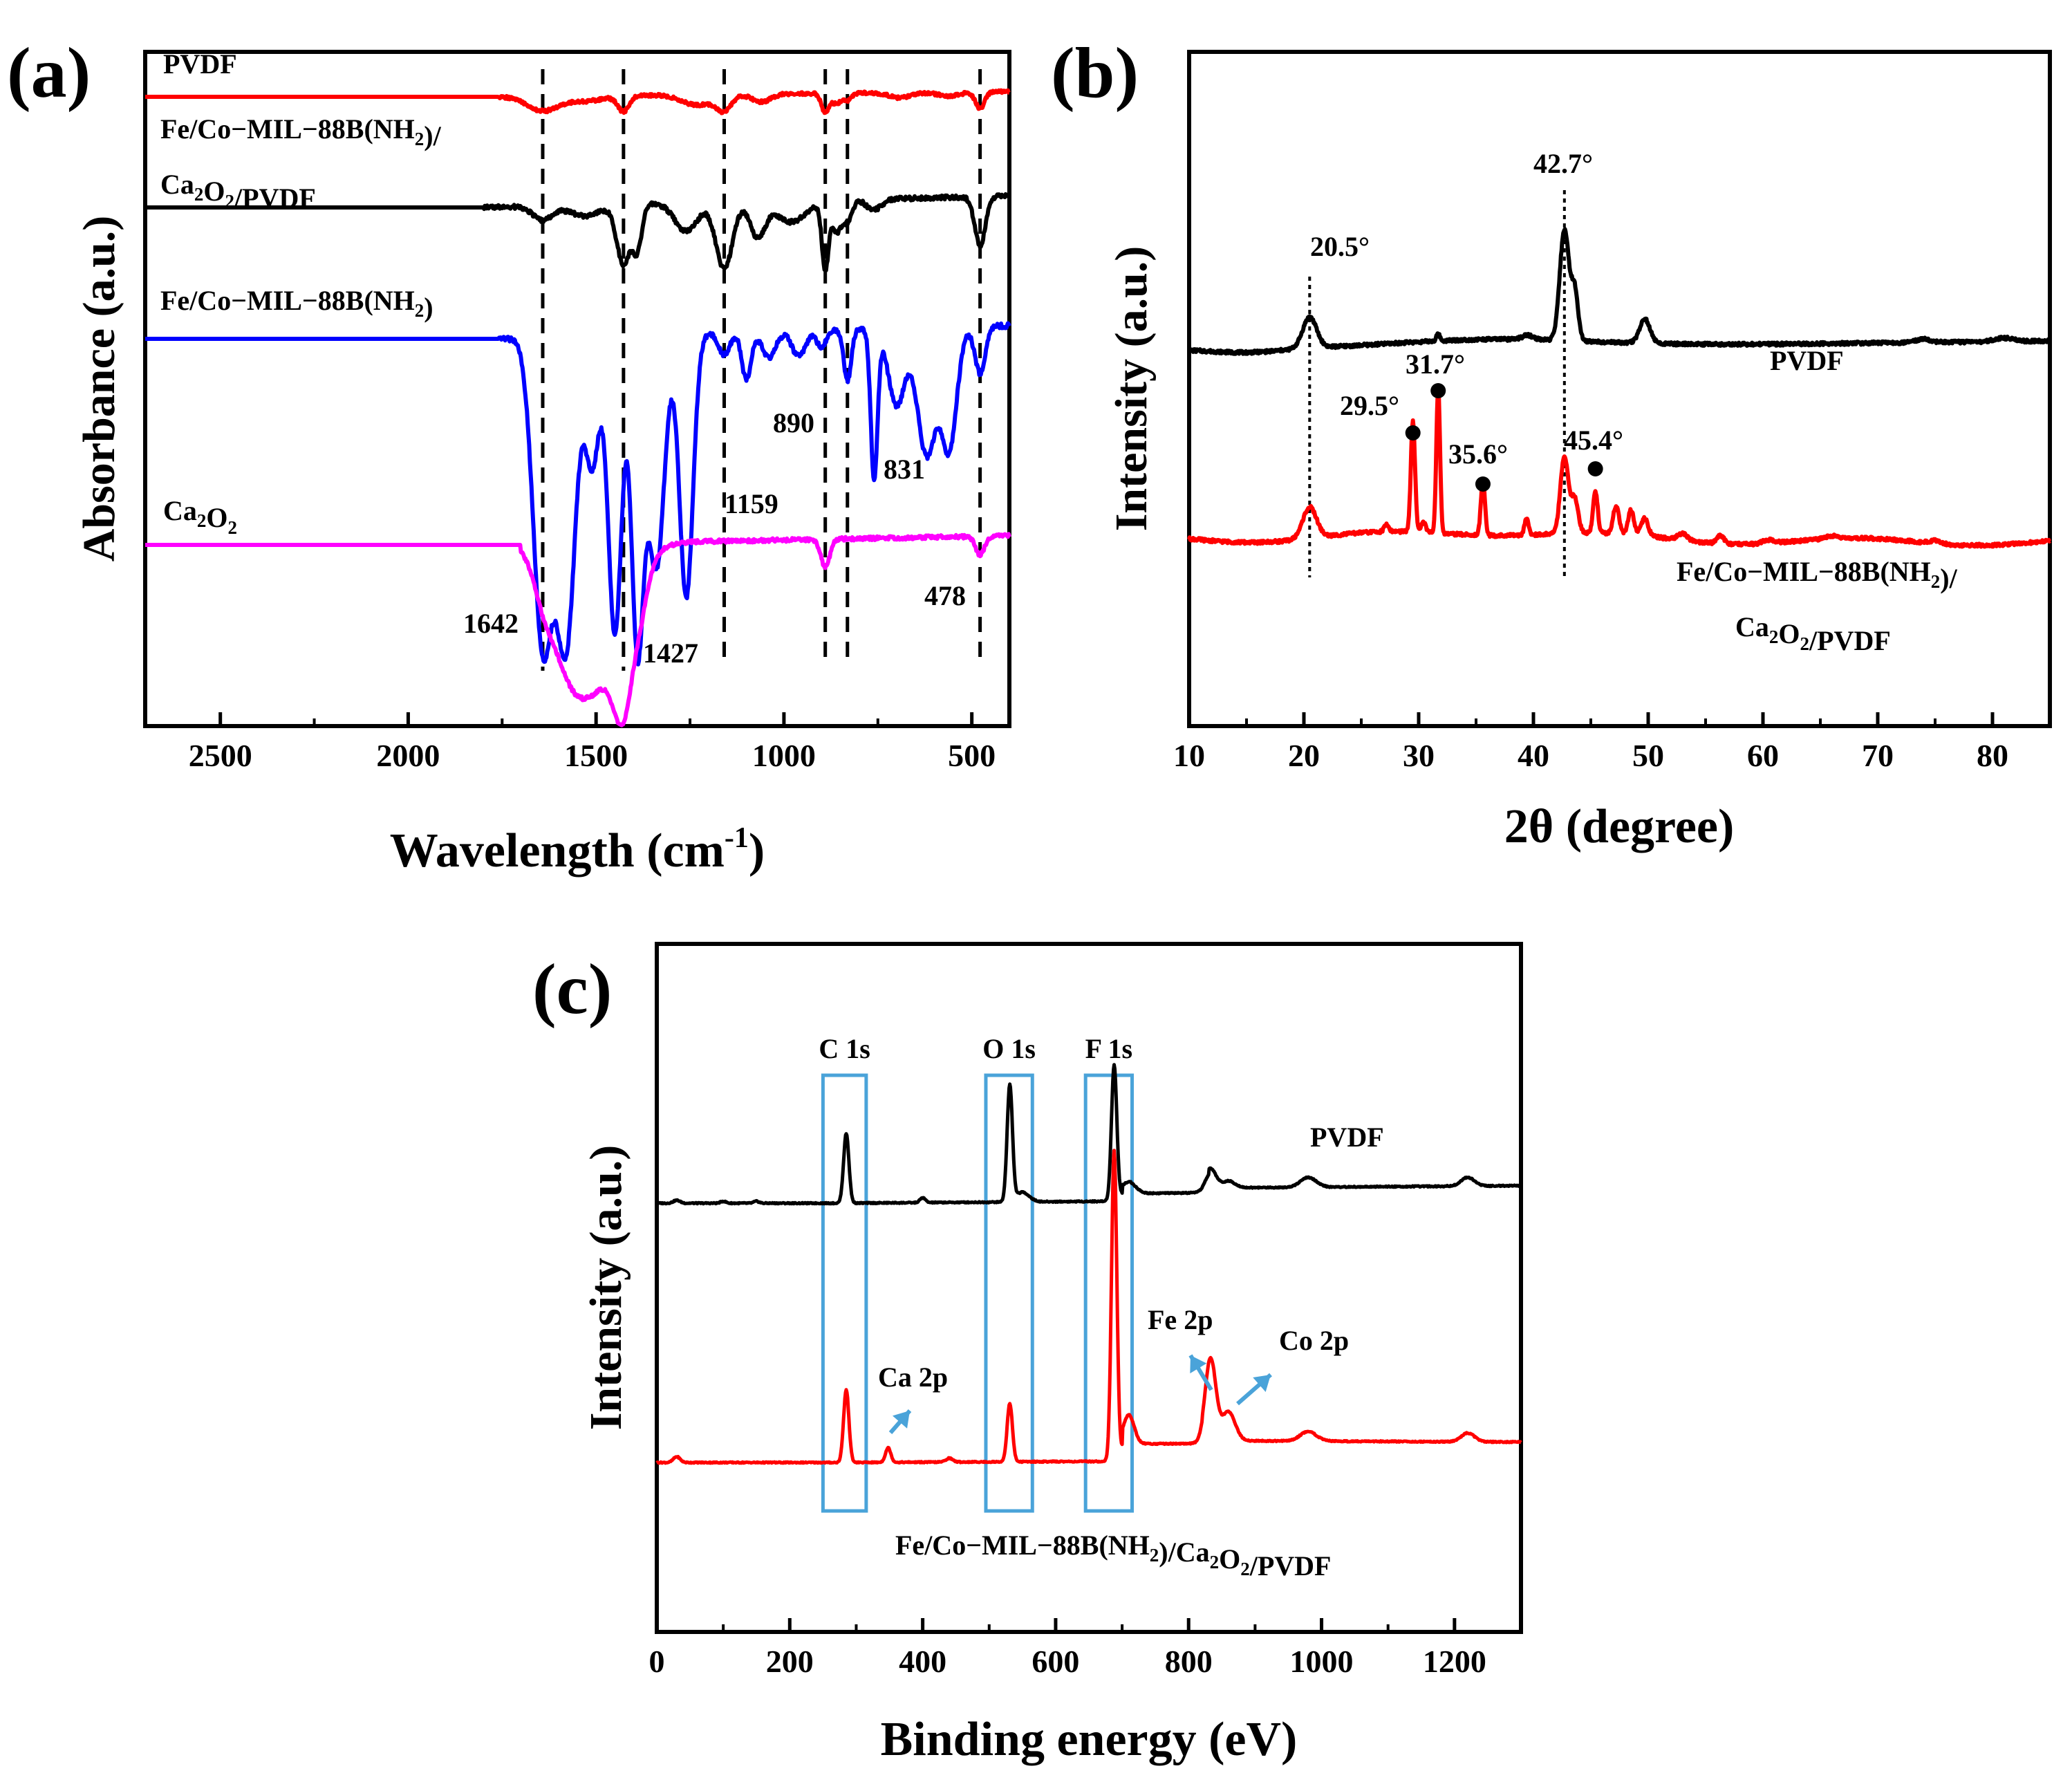 The image size is (2072, 1773). I want to click on x-tick-label-a: 1500, so click(596, 755).